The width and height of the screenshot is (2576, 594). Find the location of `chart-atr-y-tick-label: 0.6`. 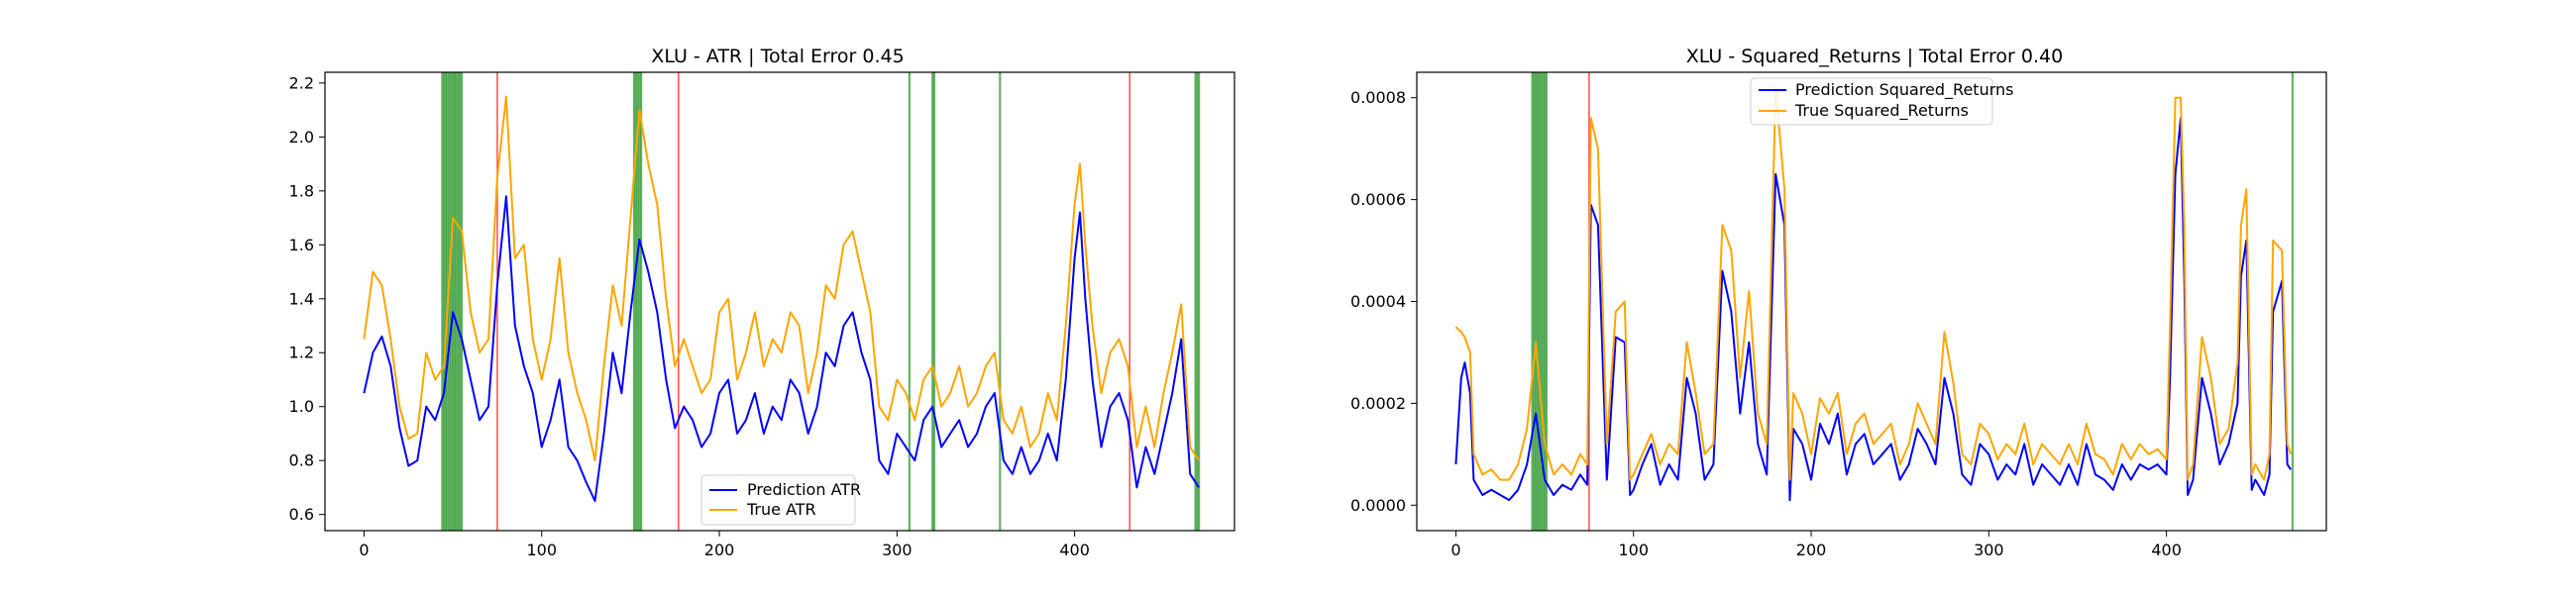

chart-atr-y-tick-label: 0.6 is located at coordinates (301, 514).